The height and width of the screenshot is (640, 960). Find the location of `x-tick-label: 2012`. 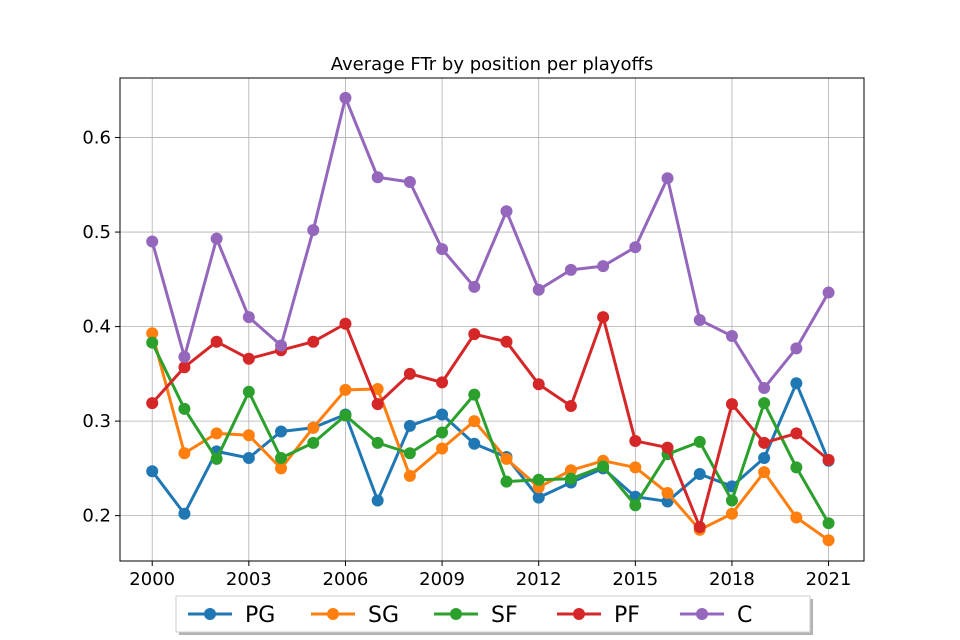

x-tick-label: 2012 is located at coordinates (539, 579).